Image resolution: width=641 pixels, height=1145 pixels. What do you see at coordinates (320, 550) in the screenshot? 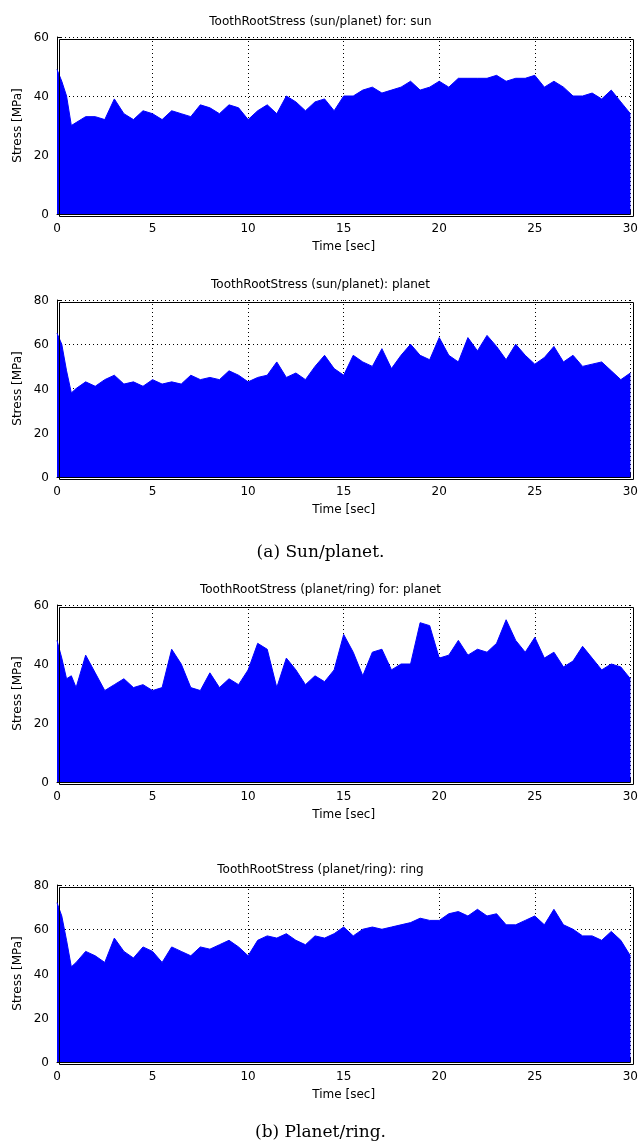
I see `text: (a) Sun/planet.` at bounding box center [320, 550].